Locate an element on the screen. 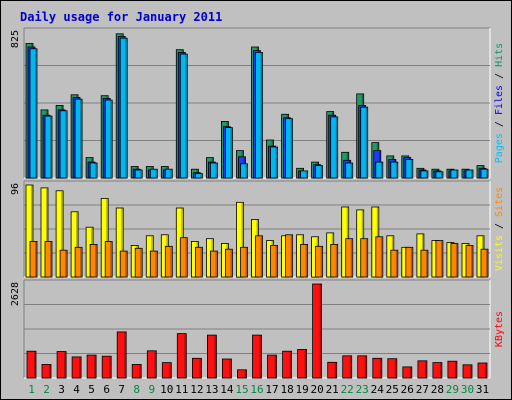 Image resolution: width=512 pixels, height=400 pixels. x-tick-label-day-2: 2 is located at coordinates (46, 389).